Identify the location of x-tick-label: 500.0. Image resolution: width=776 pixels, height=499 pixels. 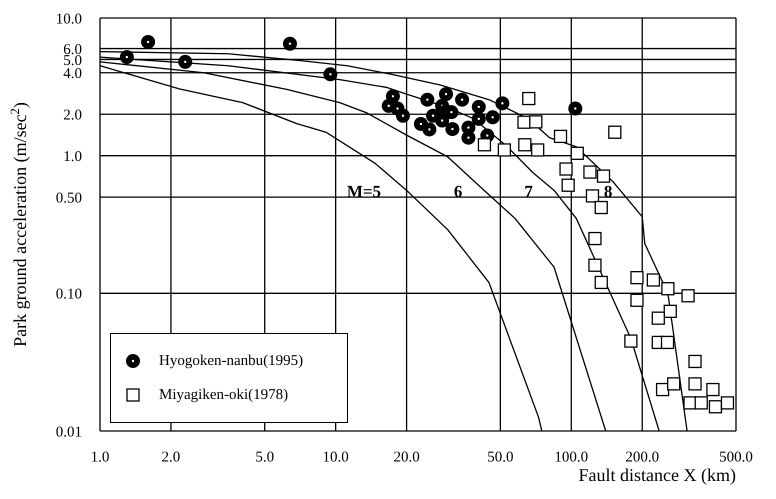
(736, 458).